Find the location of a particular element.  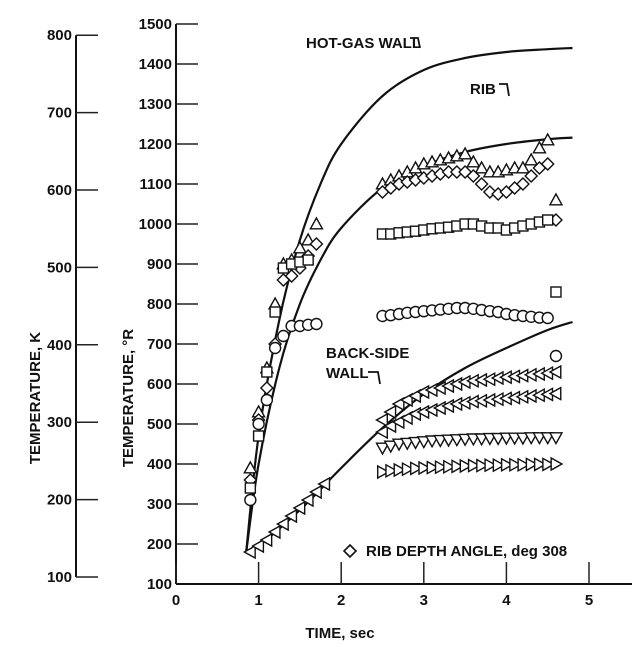

legend-diamond-icon is located at coordinates (350, 551).